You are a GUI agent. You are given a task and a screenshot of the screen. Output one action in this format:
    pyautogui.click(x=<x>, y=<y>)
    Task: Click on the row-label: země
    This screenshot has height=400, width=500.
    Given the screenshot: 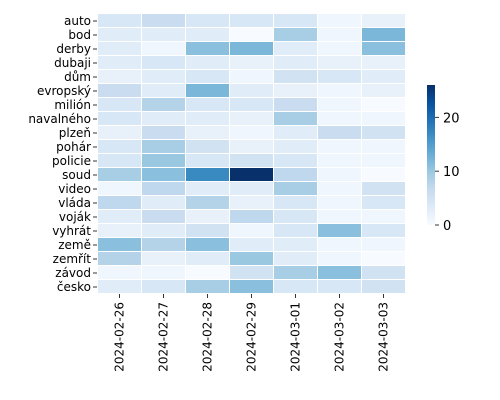 What is the action you would take?
    pyautogui.click(x=74, y=245)
    